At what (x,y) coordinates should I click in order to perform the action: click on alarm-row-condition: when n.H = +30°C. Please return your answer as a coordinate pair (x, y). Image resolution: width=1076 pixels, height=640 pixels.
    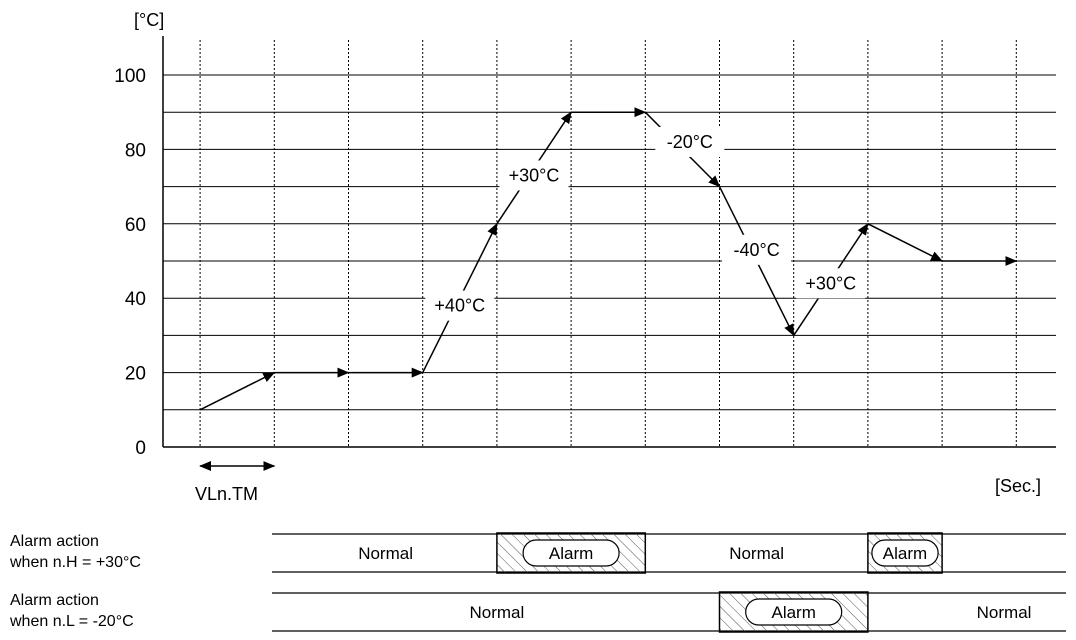
    Looking at the image, I should click on (75, 562).